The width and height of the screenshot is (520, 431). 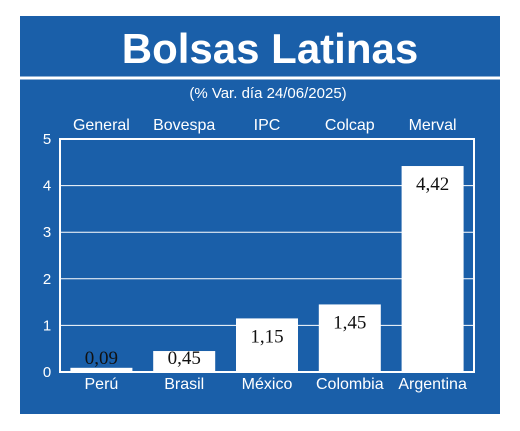 What do you see at coordinates (184, 358) in the screenshot?
I see `data-label: 0,45` at bounding box center [184, 358].